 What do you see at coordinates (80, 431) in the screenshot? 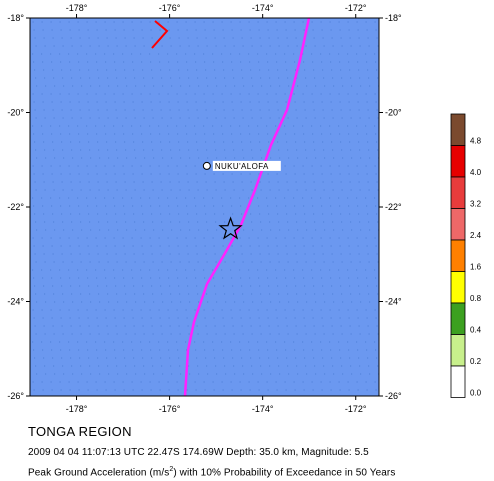
I see `region-title: TONGA REGION` at bounding box center [80, 431].